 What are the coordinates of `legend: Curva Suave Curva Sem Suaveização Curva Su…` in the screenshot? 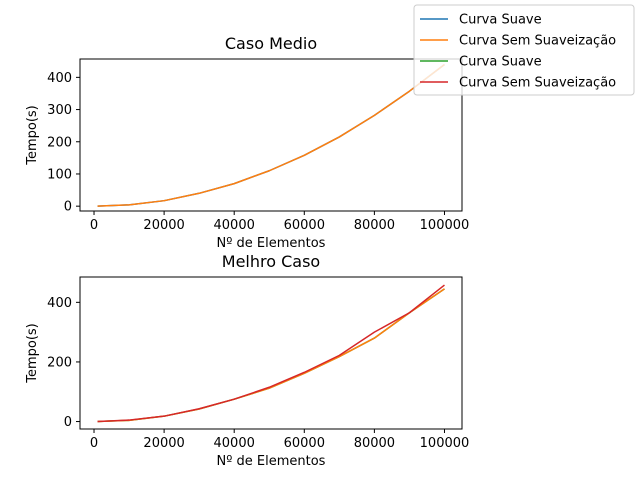 It's located at (524, 50).